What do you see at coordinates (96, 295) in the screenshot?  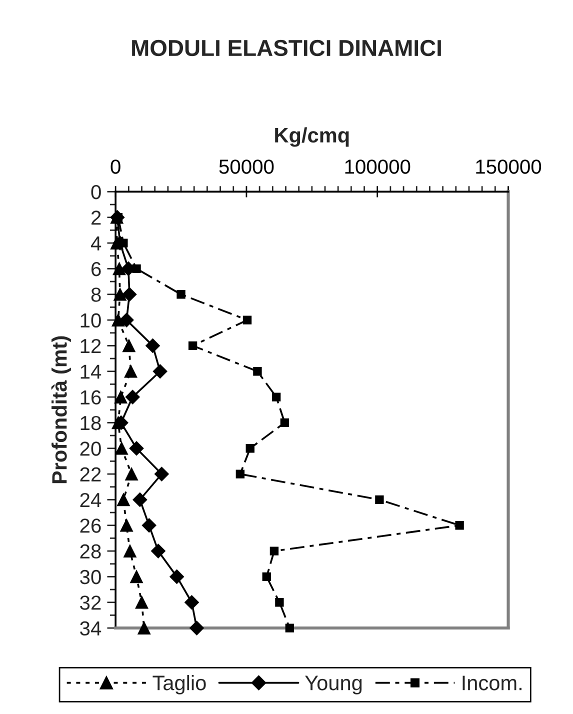 I see `y-tick-label: 8` at bounding box center [96, 295].